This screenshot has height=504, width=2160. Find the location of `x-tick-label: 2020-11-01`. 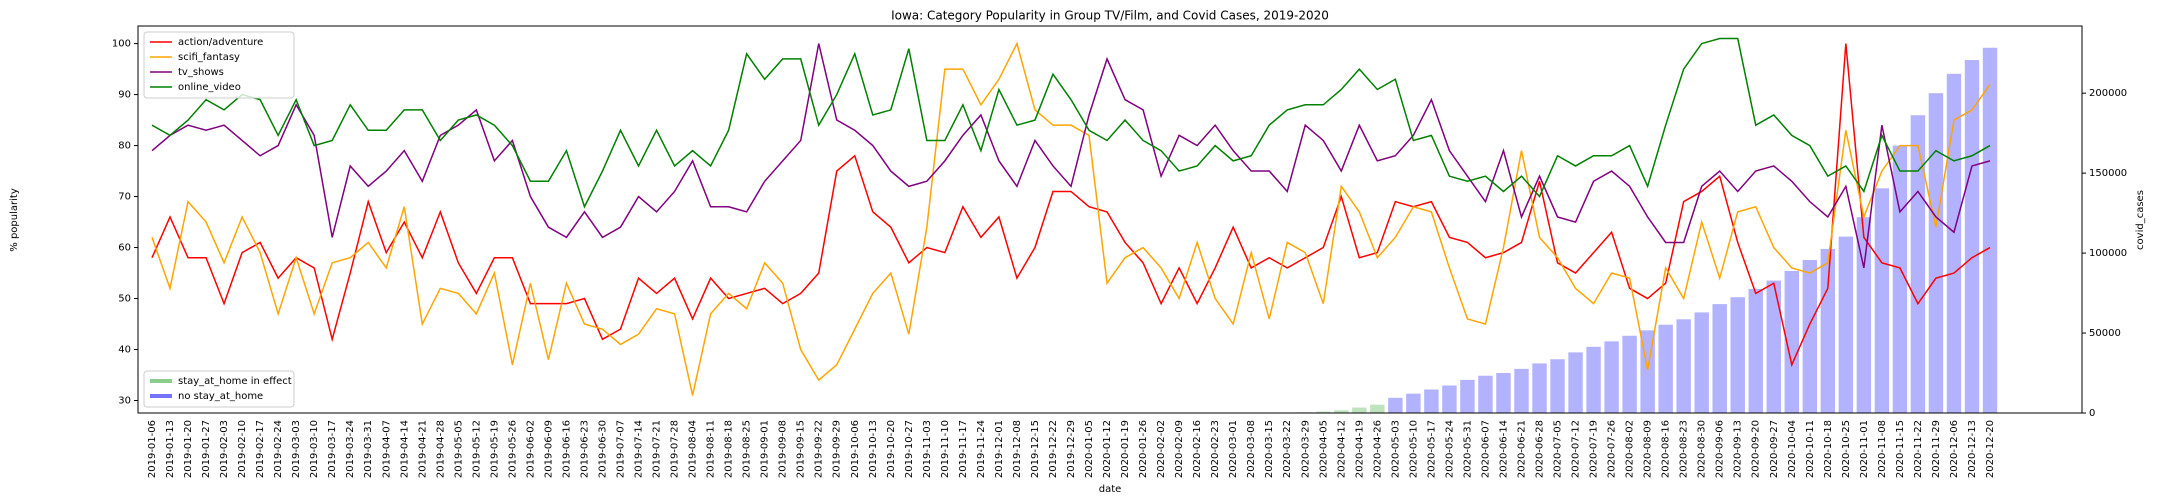

x-tick-label: 2020-11-01 is located at coordinates (1864, 449).